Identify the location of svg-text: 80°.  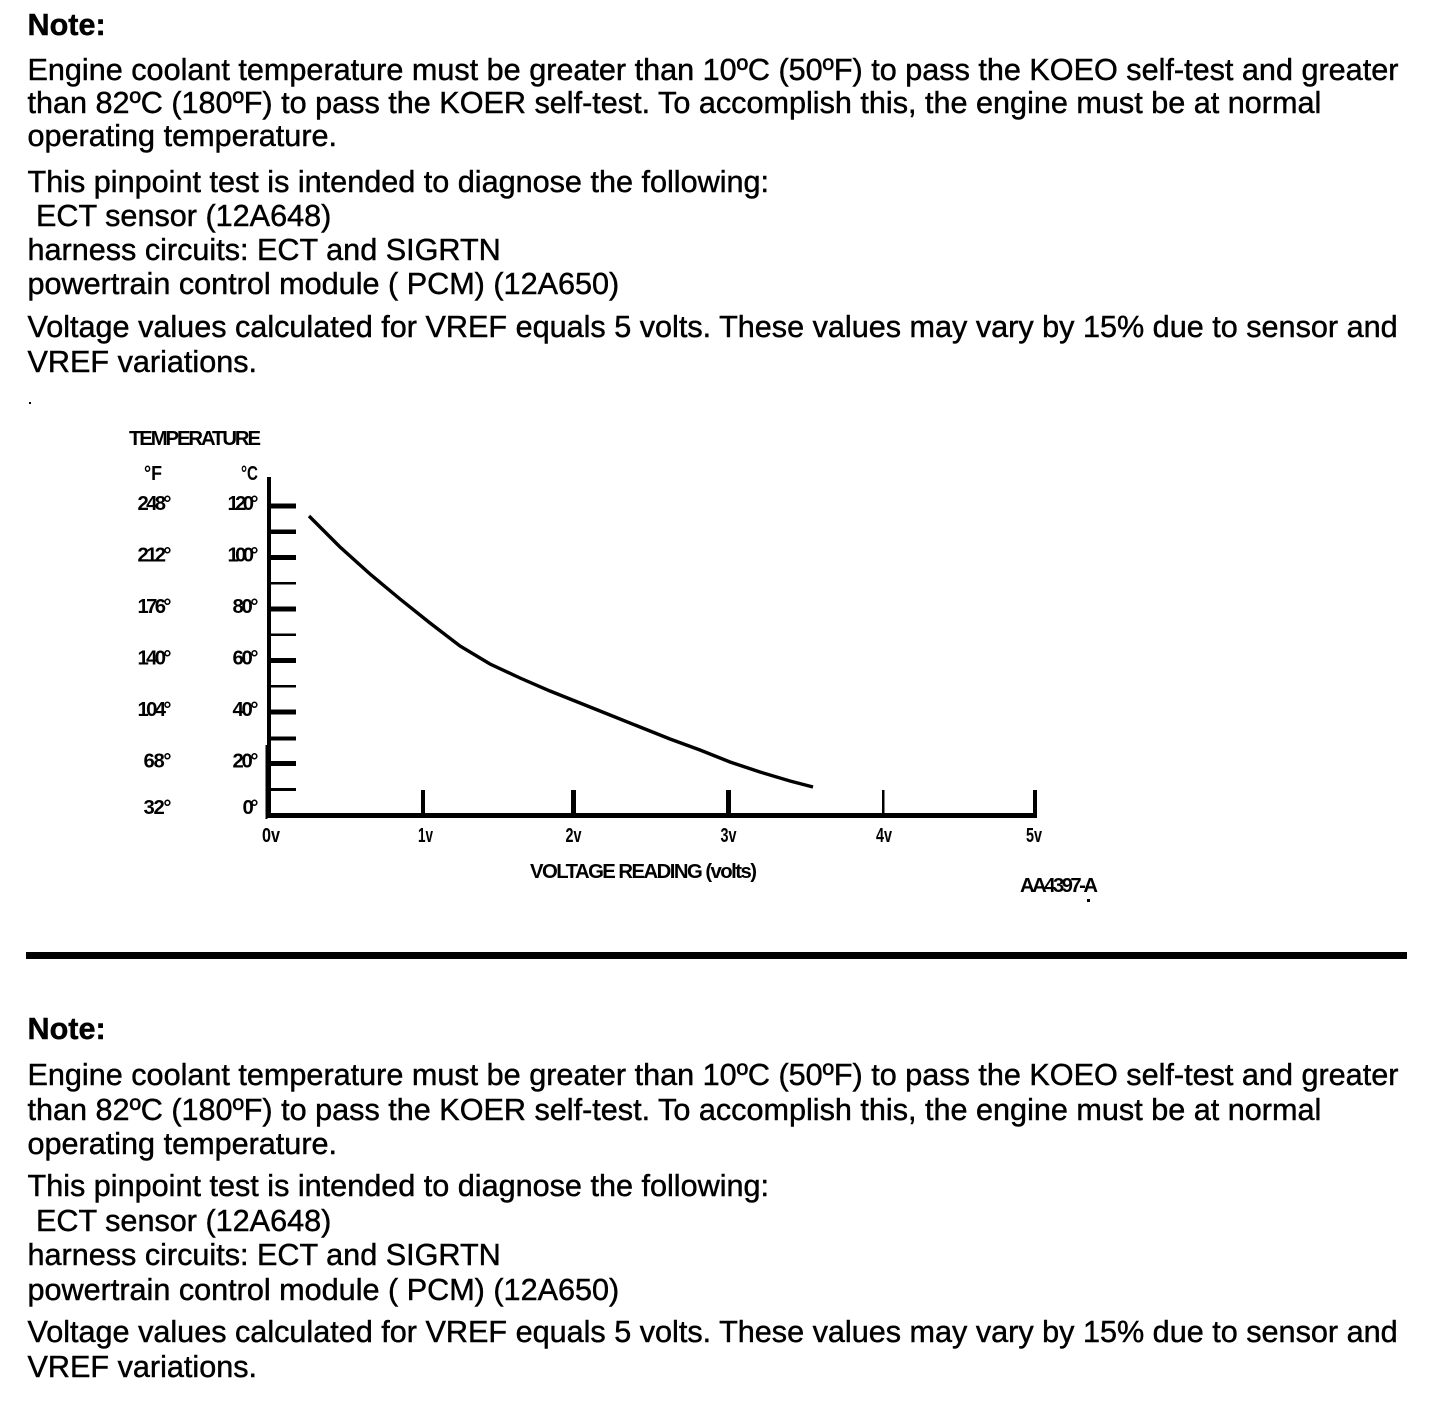
(246, 607).